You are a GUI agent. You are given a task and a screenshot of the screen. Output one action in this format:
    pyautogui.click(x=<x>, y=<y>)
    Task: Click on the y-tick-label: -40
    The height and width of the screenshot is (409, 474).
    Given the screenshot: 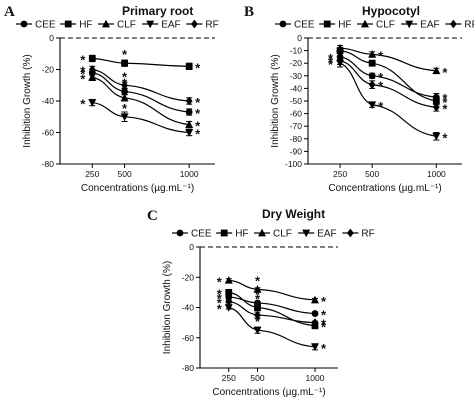 What is the action you would take?
    pyautogui.click(x=48, y=101)
    